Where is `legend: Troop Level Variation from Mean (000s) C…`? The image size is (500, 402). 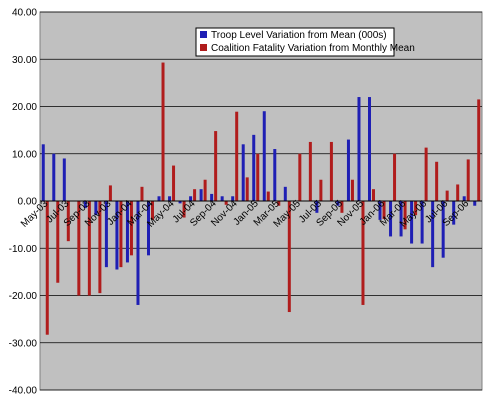
legend: Troop Level Variation from Mean (000s) C… is located at coordinates (305, 42).